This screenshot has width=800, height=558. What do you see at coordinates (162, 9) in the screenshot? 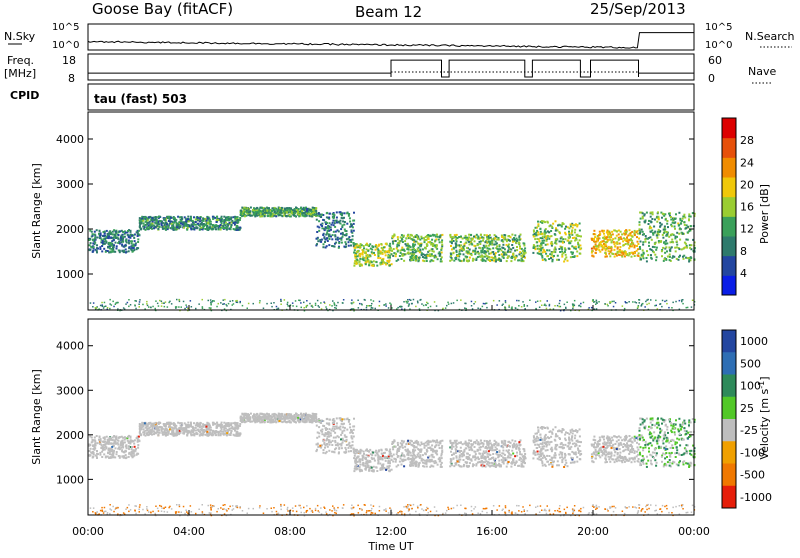
I see `station-title: Goose Bay (fitACF)` at bounding box center [162, 9].